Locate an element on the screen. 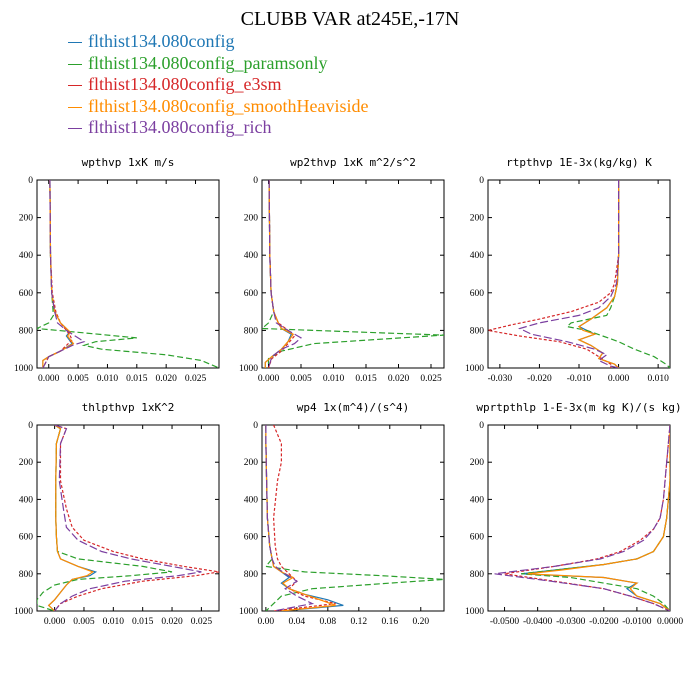 The image size is (700, 700). x-tick-label: 0.16 is located at coordinates (389, 622).